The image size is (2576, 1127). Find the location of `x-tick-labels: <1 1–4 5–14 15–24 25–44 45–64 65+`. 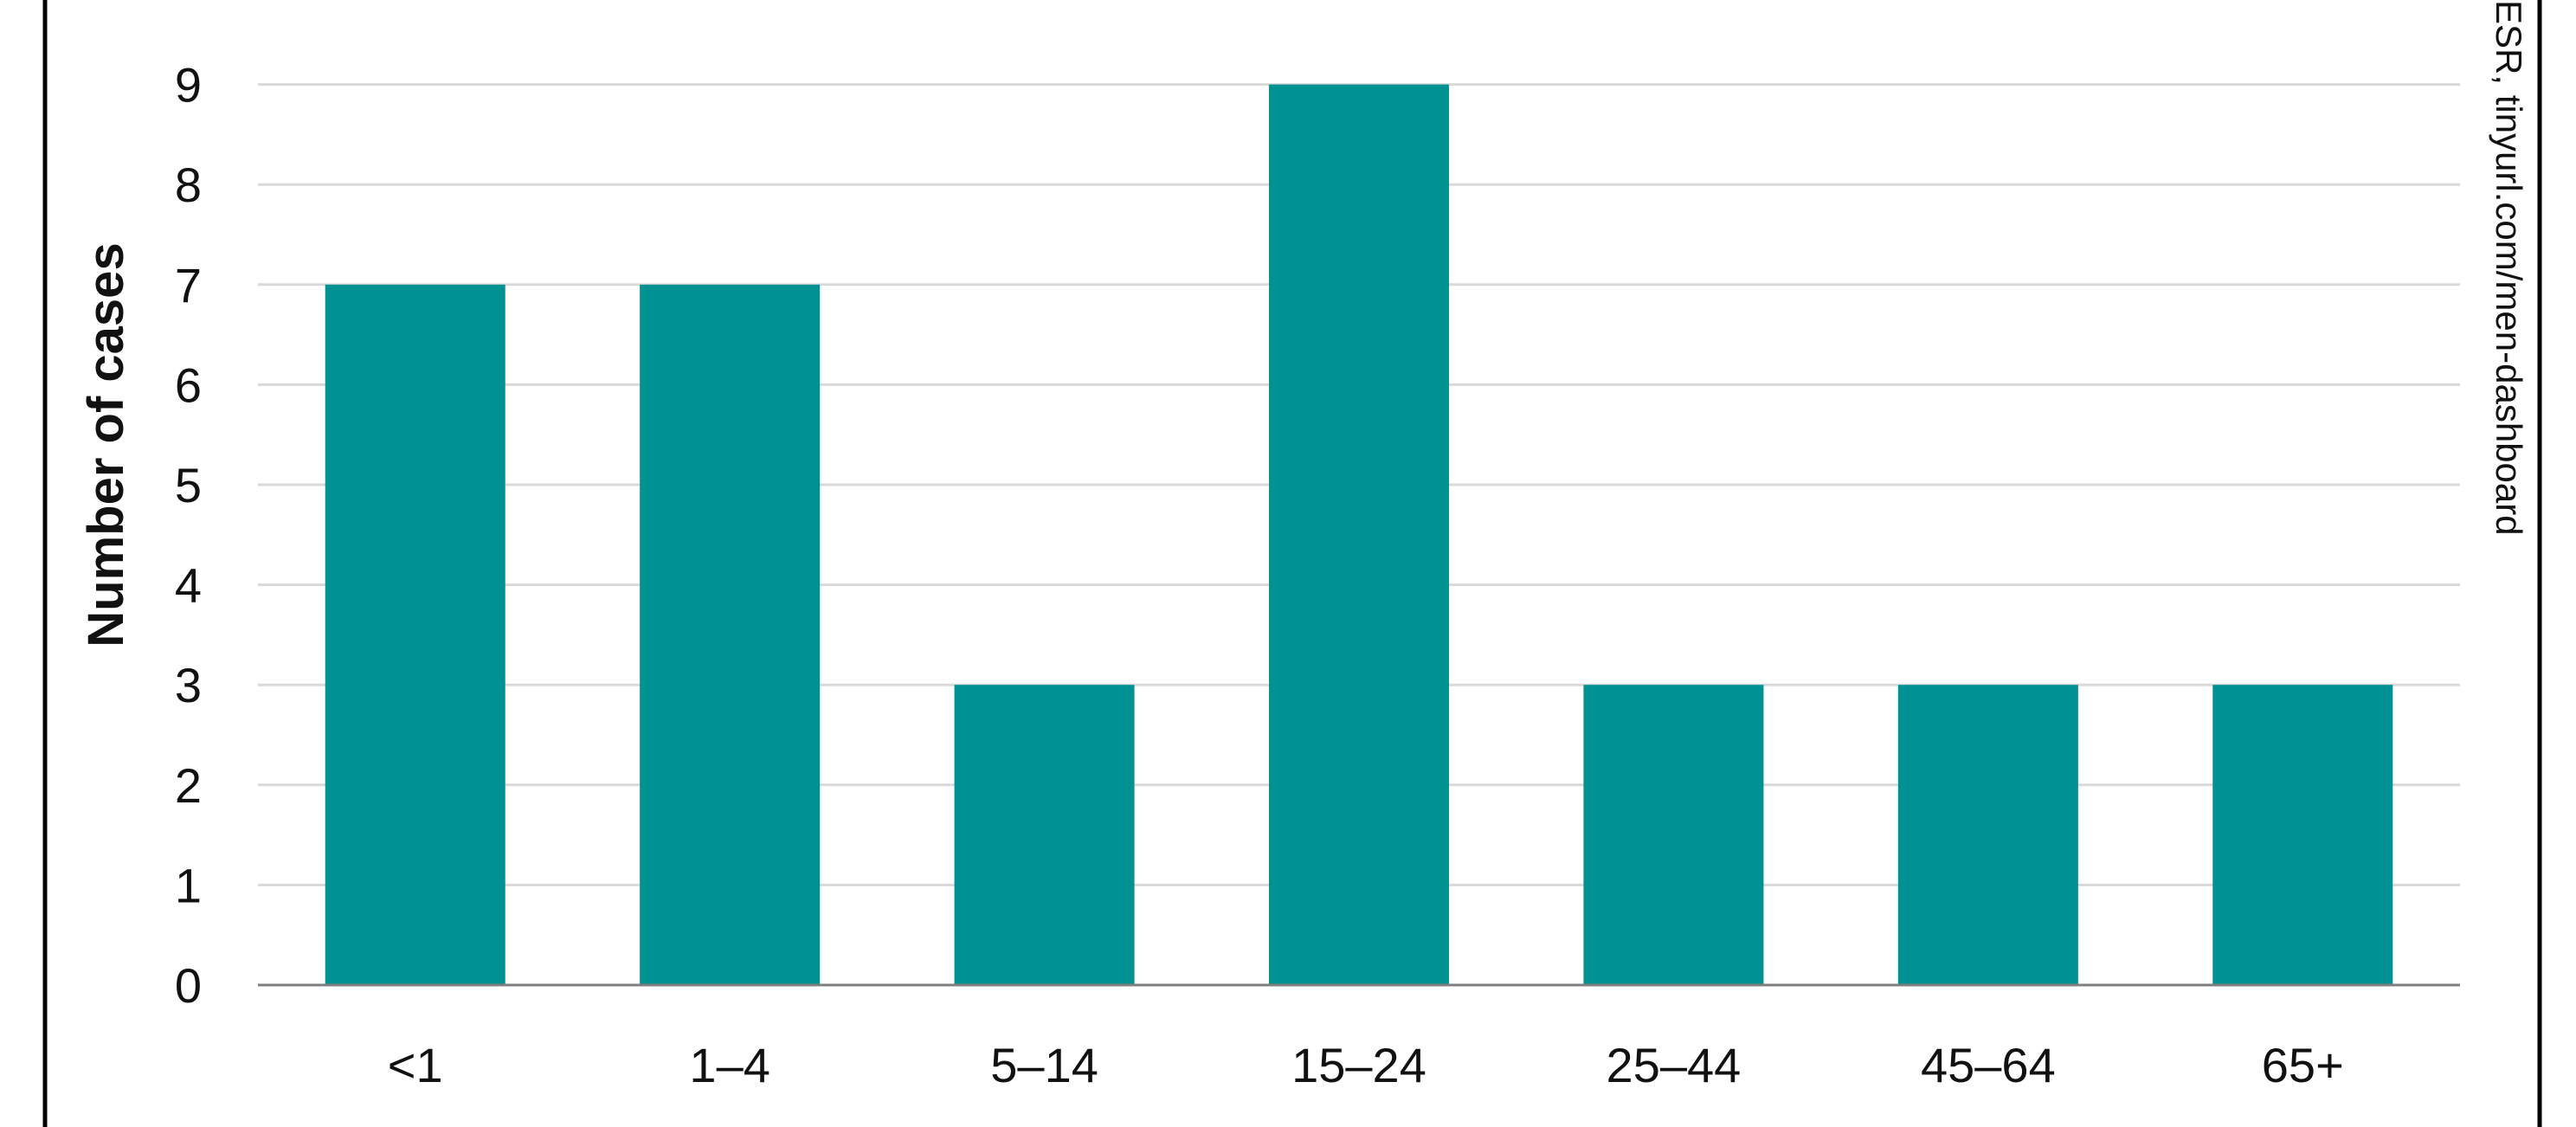

x-tick-labels: <1 1–4 5–14 15–24 25–44 45–64 65+ is located at coordinates (1366, 1065).